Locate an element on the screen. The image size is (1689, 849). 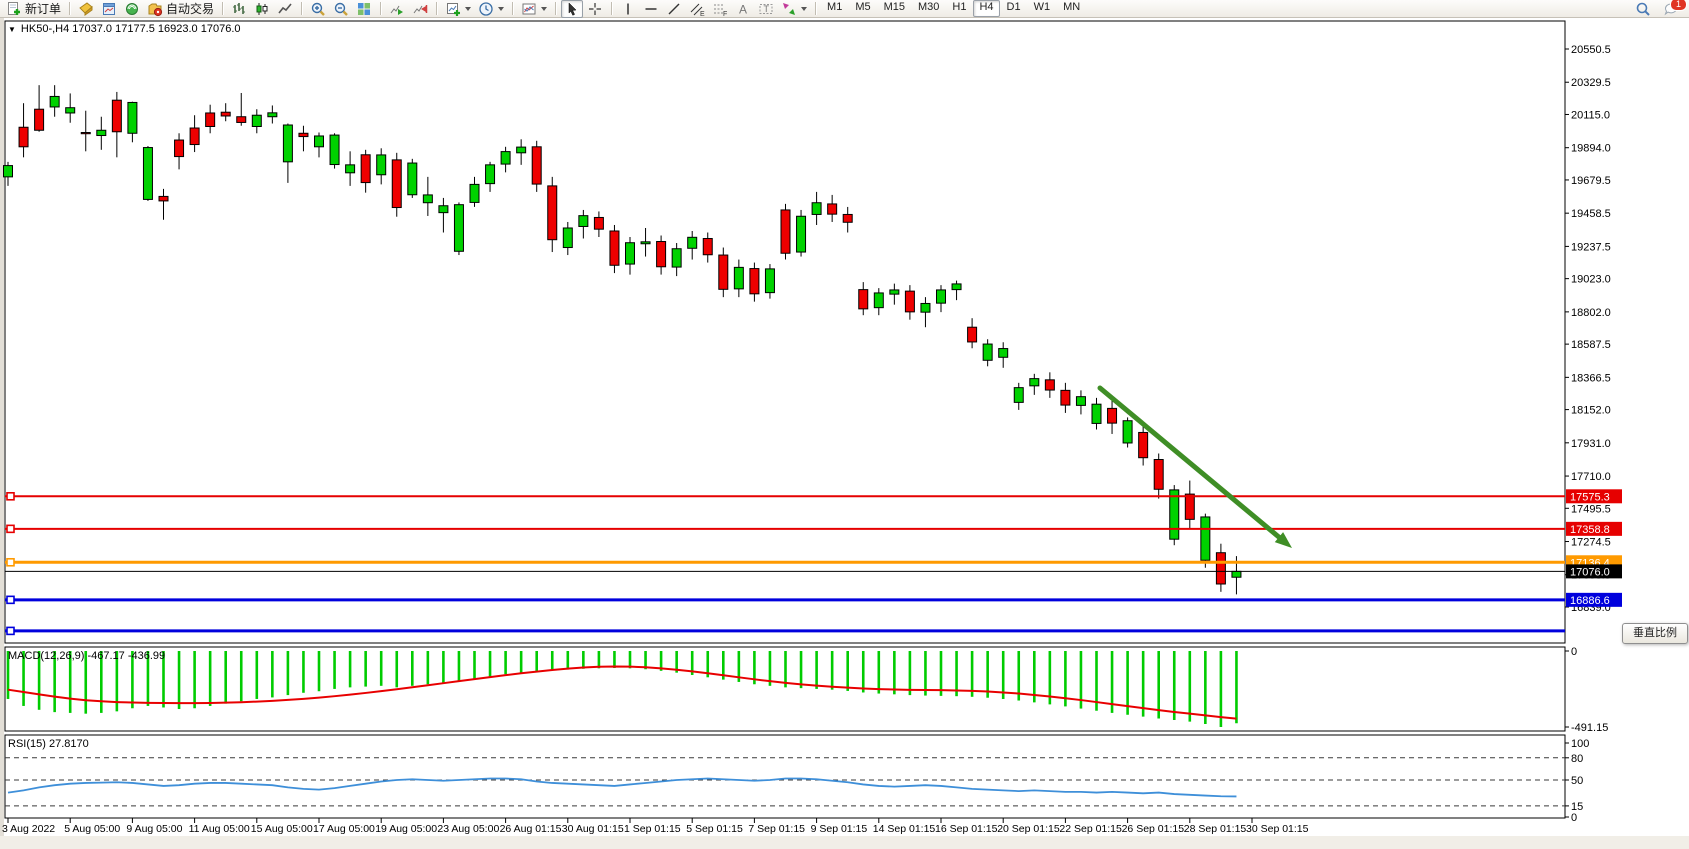
auto-trading-button: 自动交易 is located at coordinates (180, 9).